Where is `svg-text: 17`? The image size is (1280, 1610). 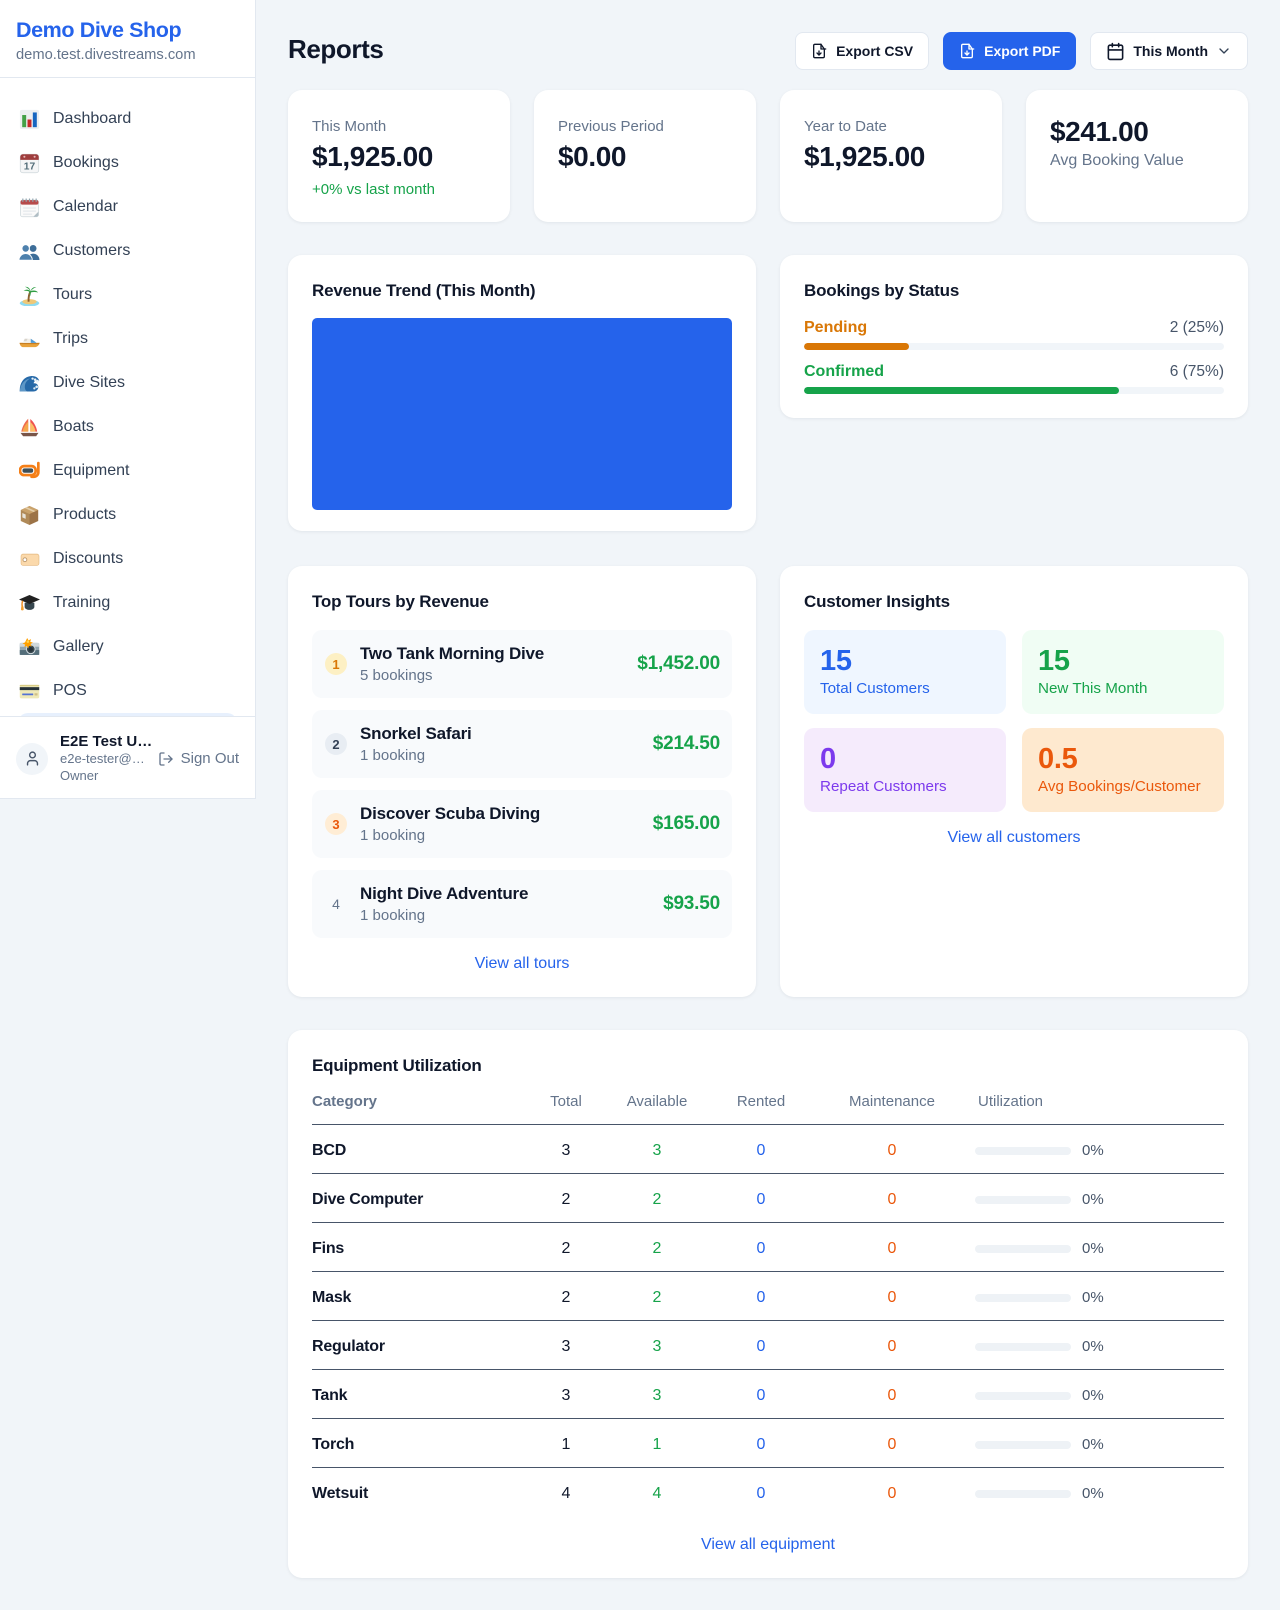
svg-text: 17 is located at coordinates (30, 166).